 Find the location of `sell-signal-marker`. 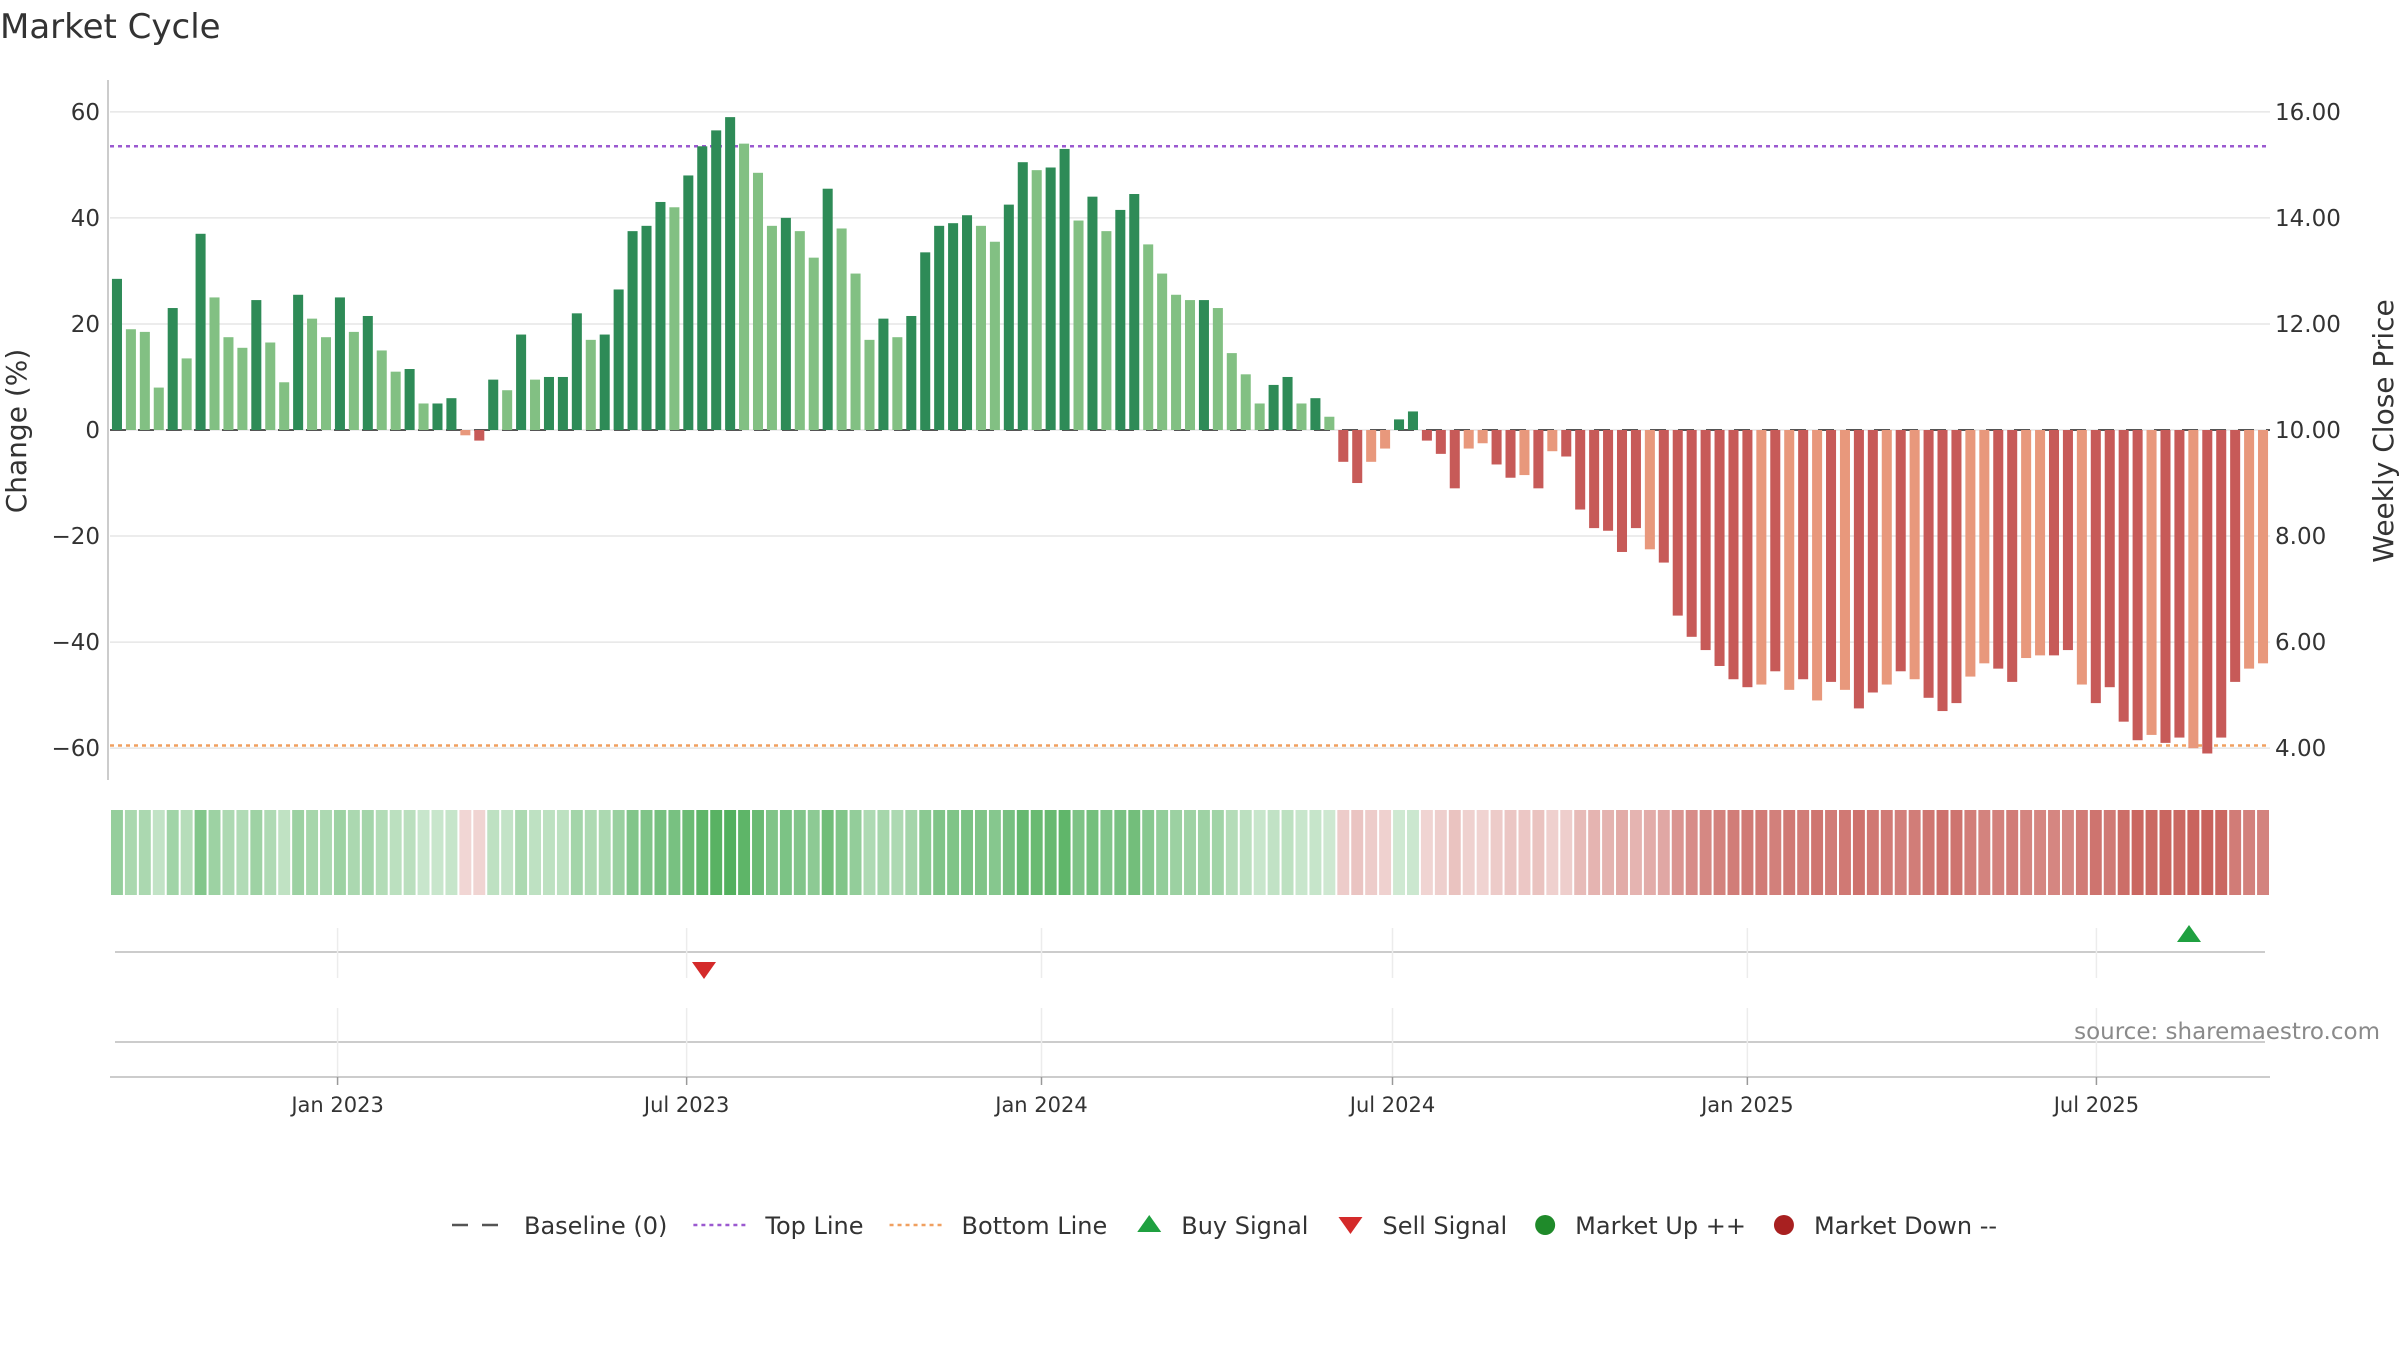

sell-signal-marker is located at coordinates (704, 970).